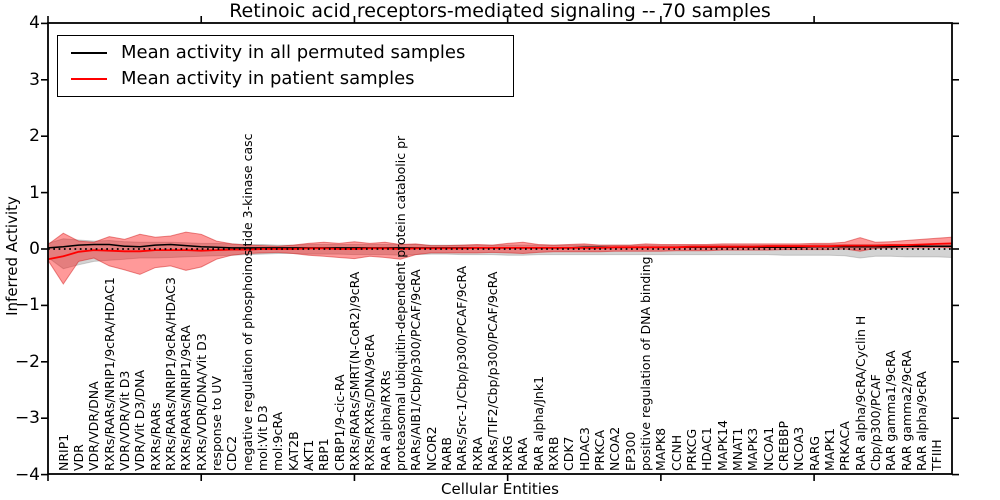  What do you see at coordinates (799, 448) in the screenshot?
I see `x-category-label: NCOA3` at bounding box center [799, 448].